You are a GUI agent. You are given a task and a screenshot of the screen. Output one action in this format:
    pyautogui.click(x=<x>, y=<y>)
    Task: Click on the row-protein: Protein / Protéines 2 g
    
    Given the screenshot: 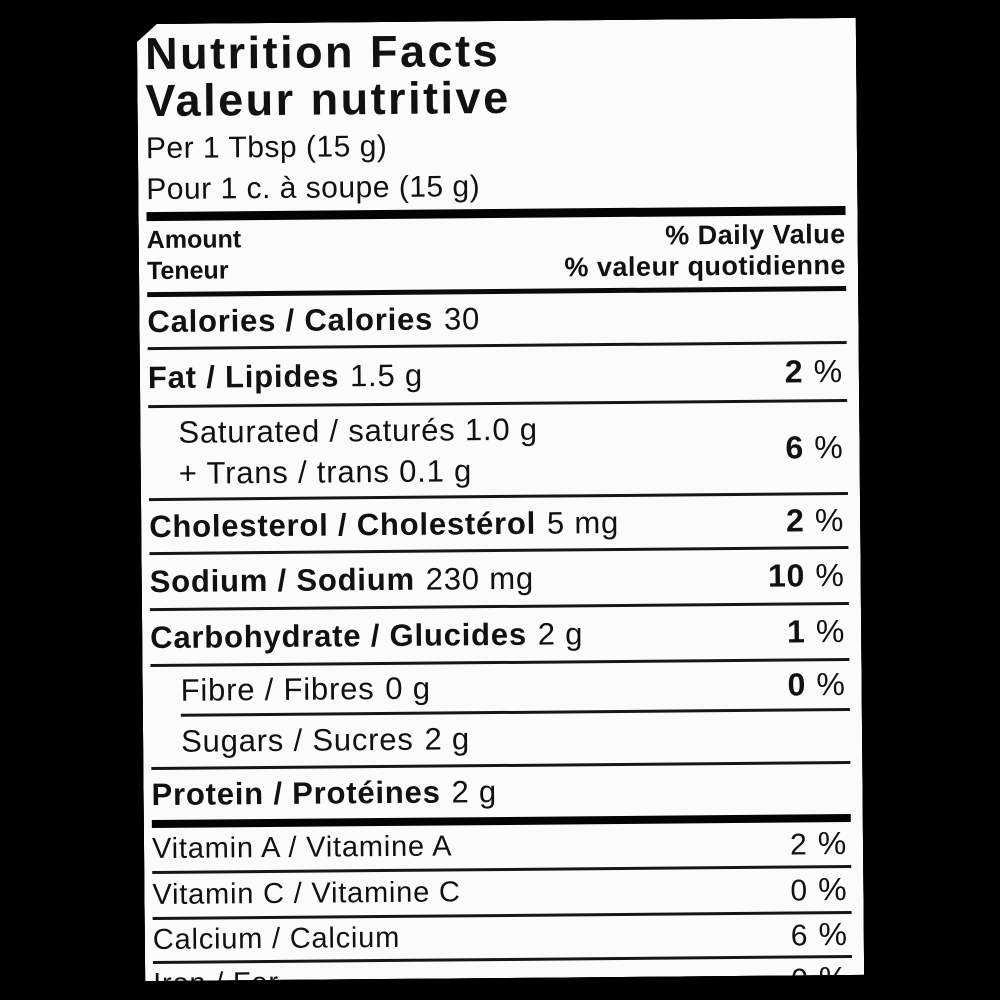 What is the action you would take?
    pyautogui.click(x=500, y=792)
    